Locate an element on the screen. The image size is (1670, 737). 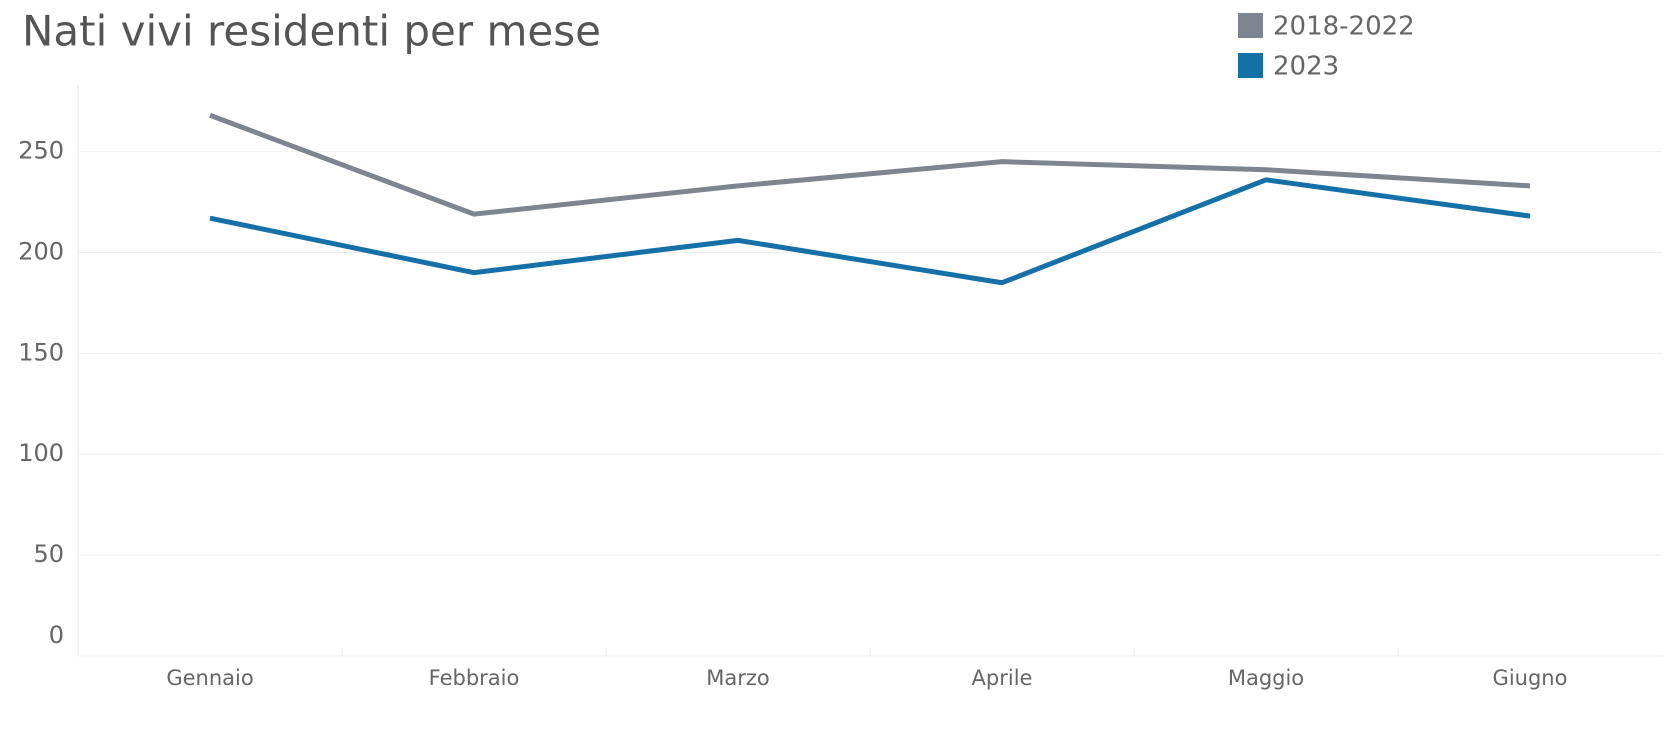
legend-label: 2018-2022 is located at coordinates (1344, 27).